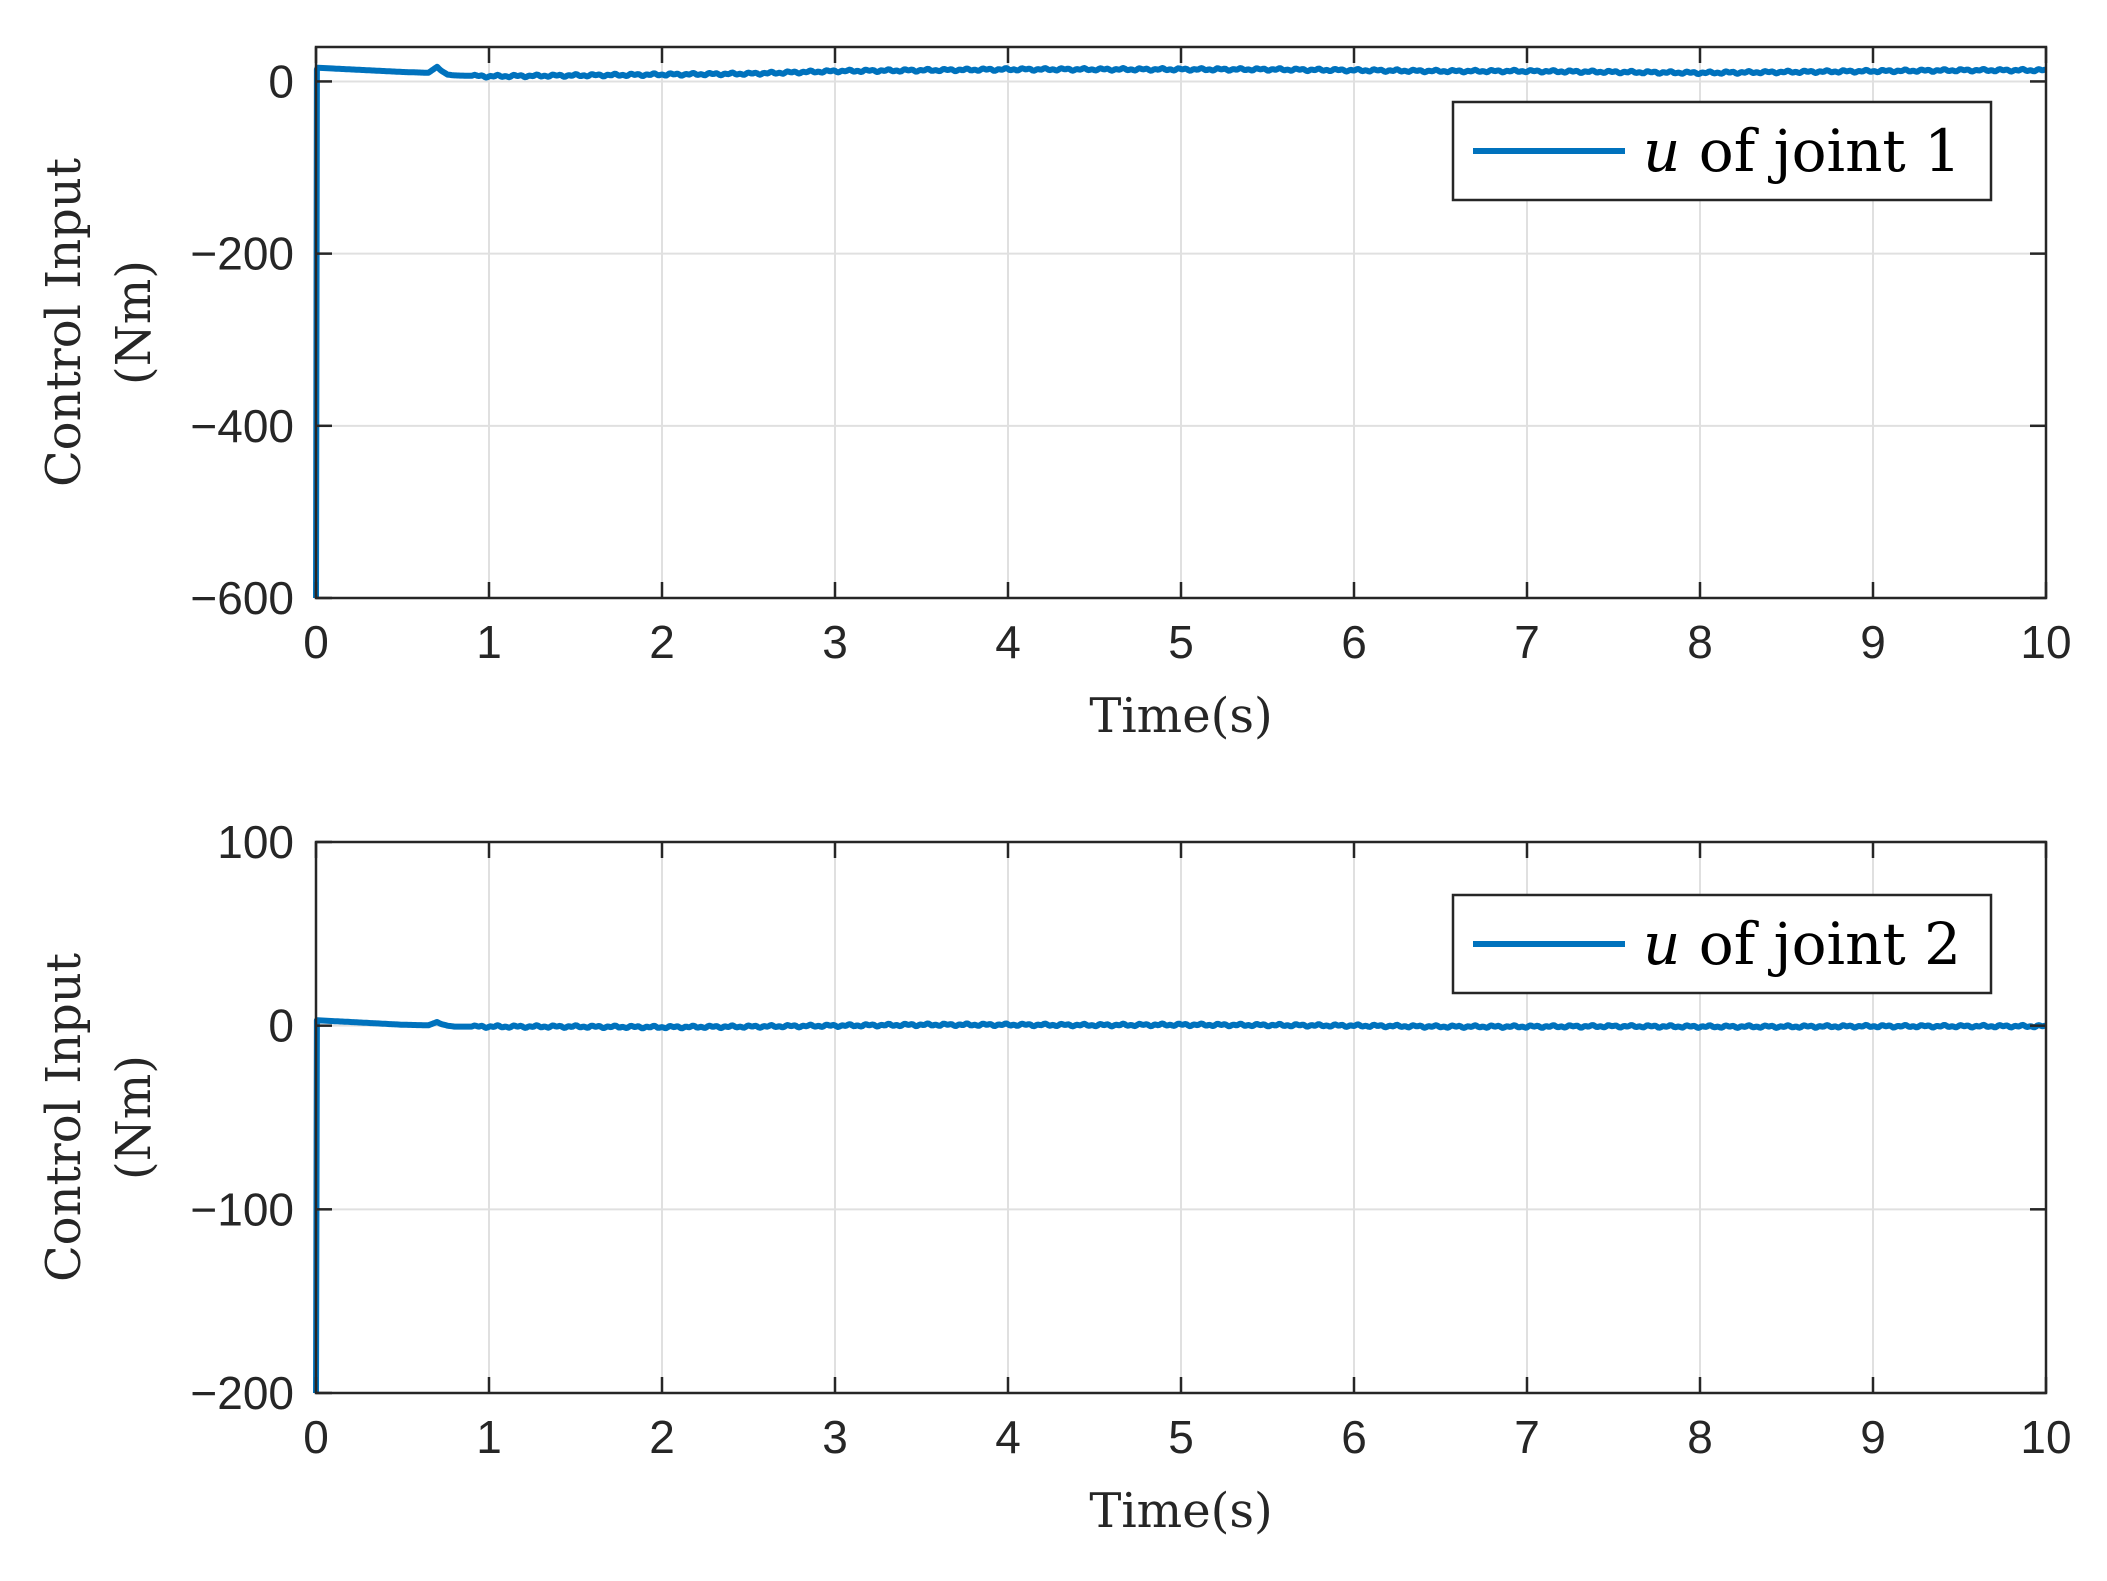 The image size is (2107, 1581). I want to click on legend: u of joint 2, so click(1722, 944).